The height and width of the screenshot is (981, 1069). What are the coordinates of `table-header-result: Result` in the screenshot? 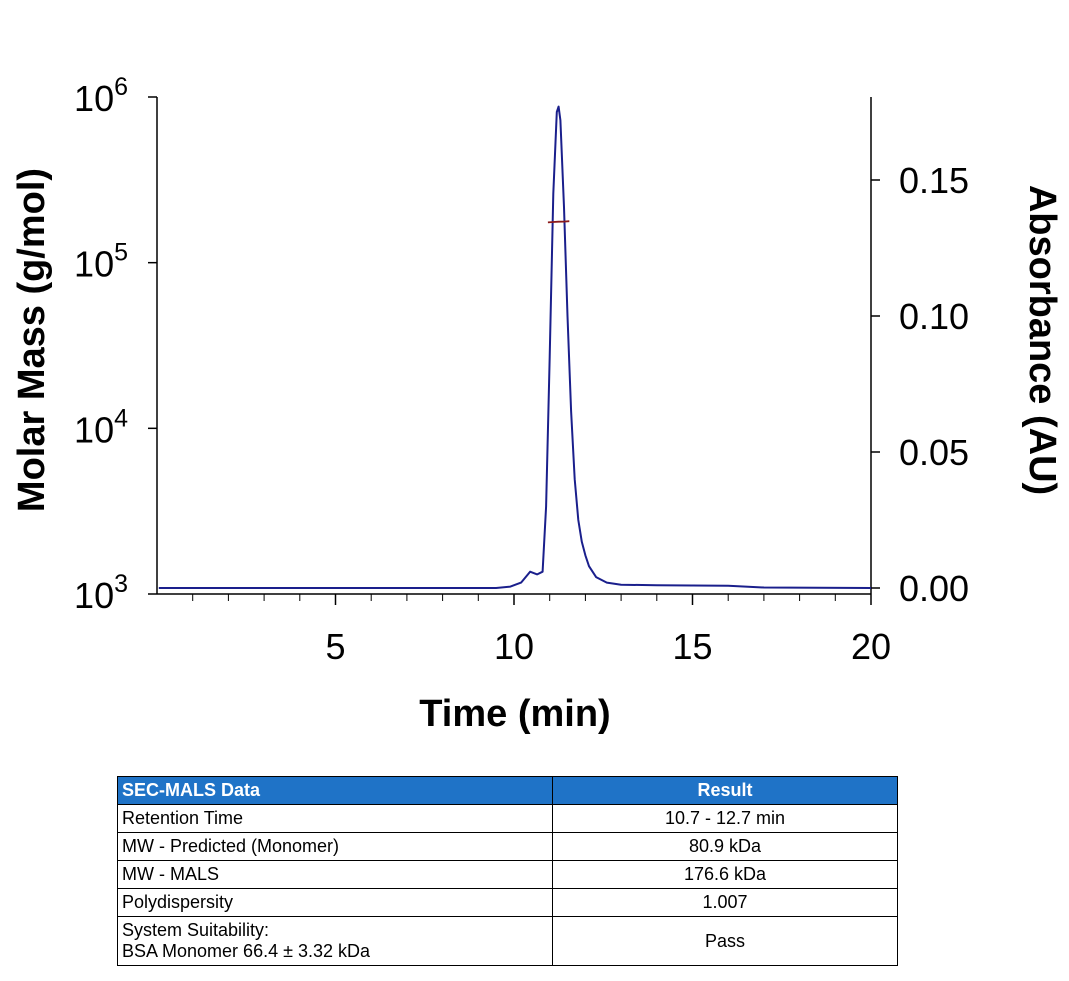 It's located at (725, 790).